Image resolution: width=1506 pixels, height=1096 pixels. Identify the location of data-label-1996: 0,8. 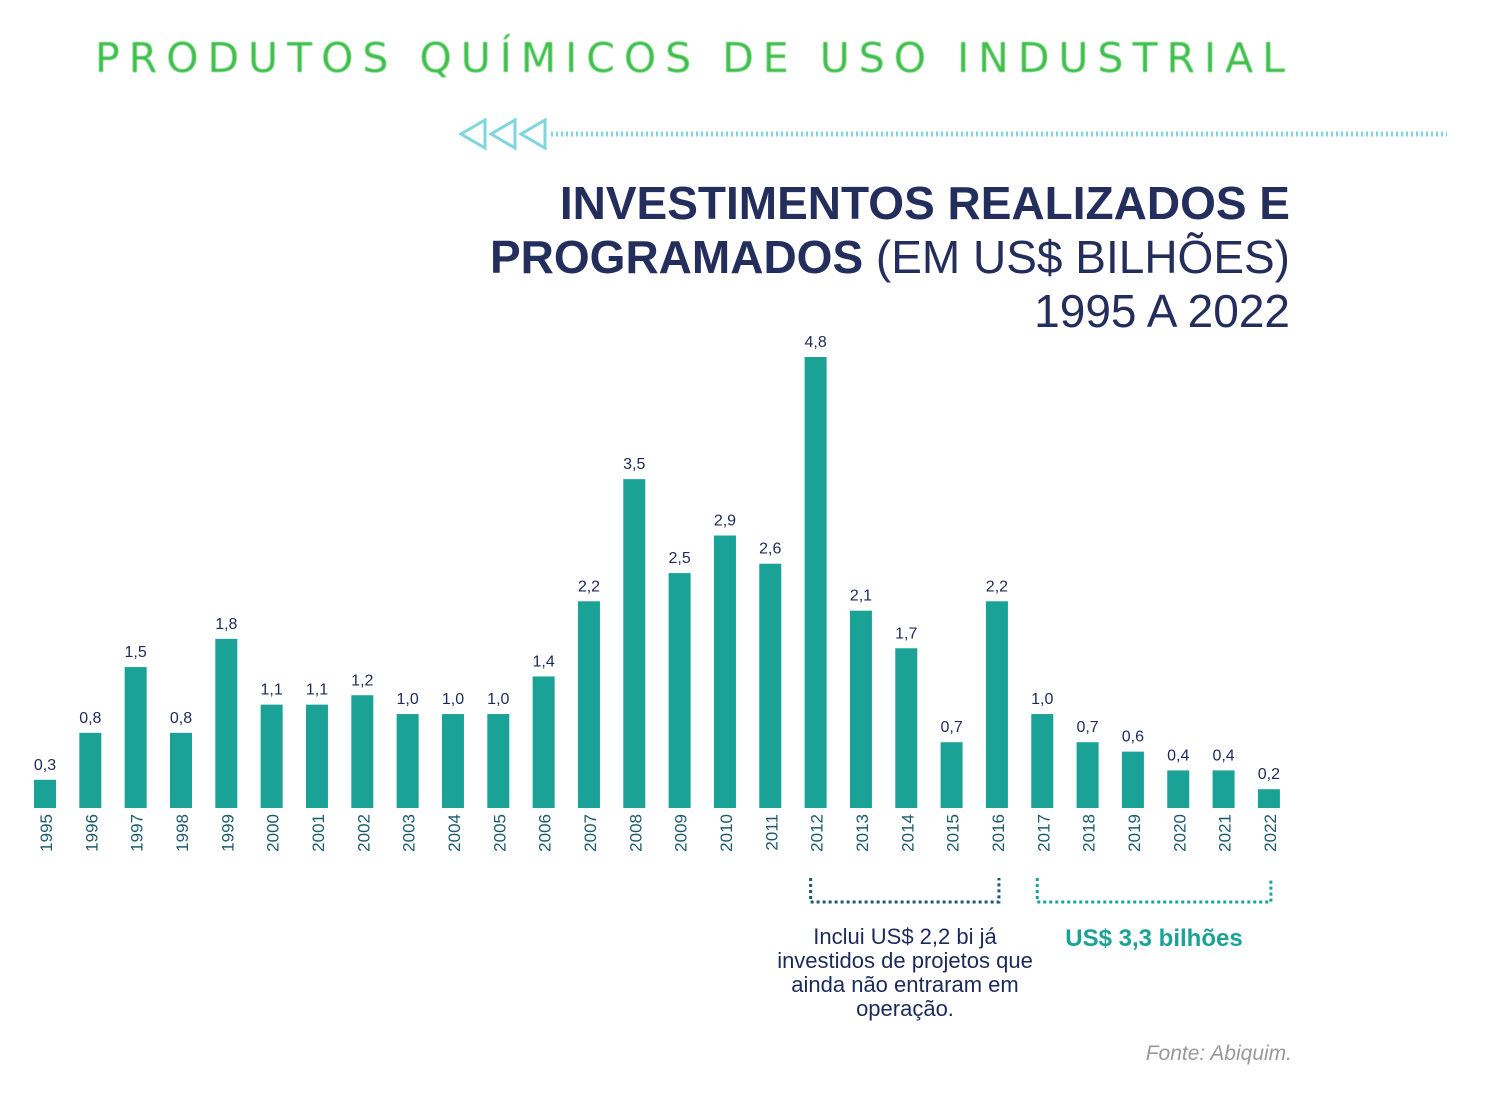
(90, 718).